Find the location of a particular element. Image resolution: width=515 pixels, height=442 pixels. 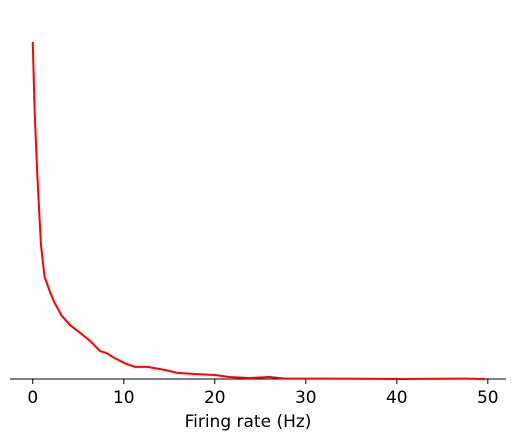

x-tick-label: 20 is located at coordinates (215, 398).